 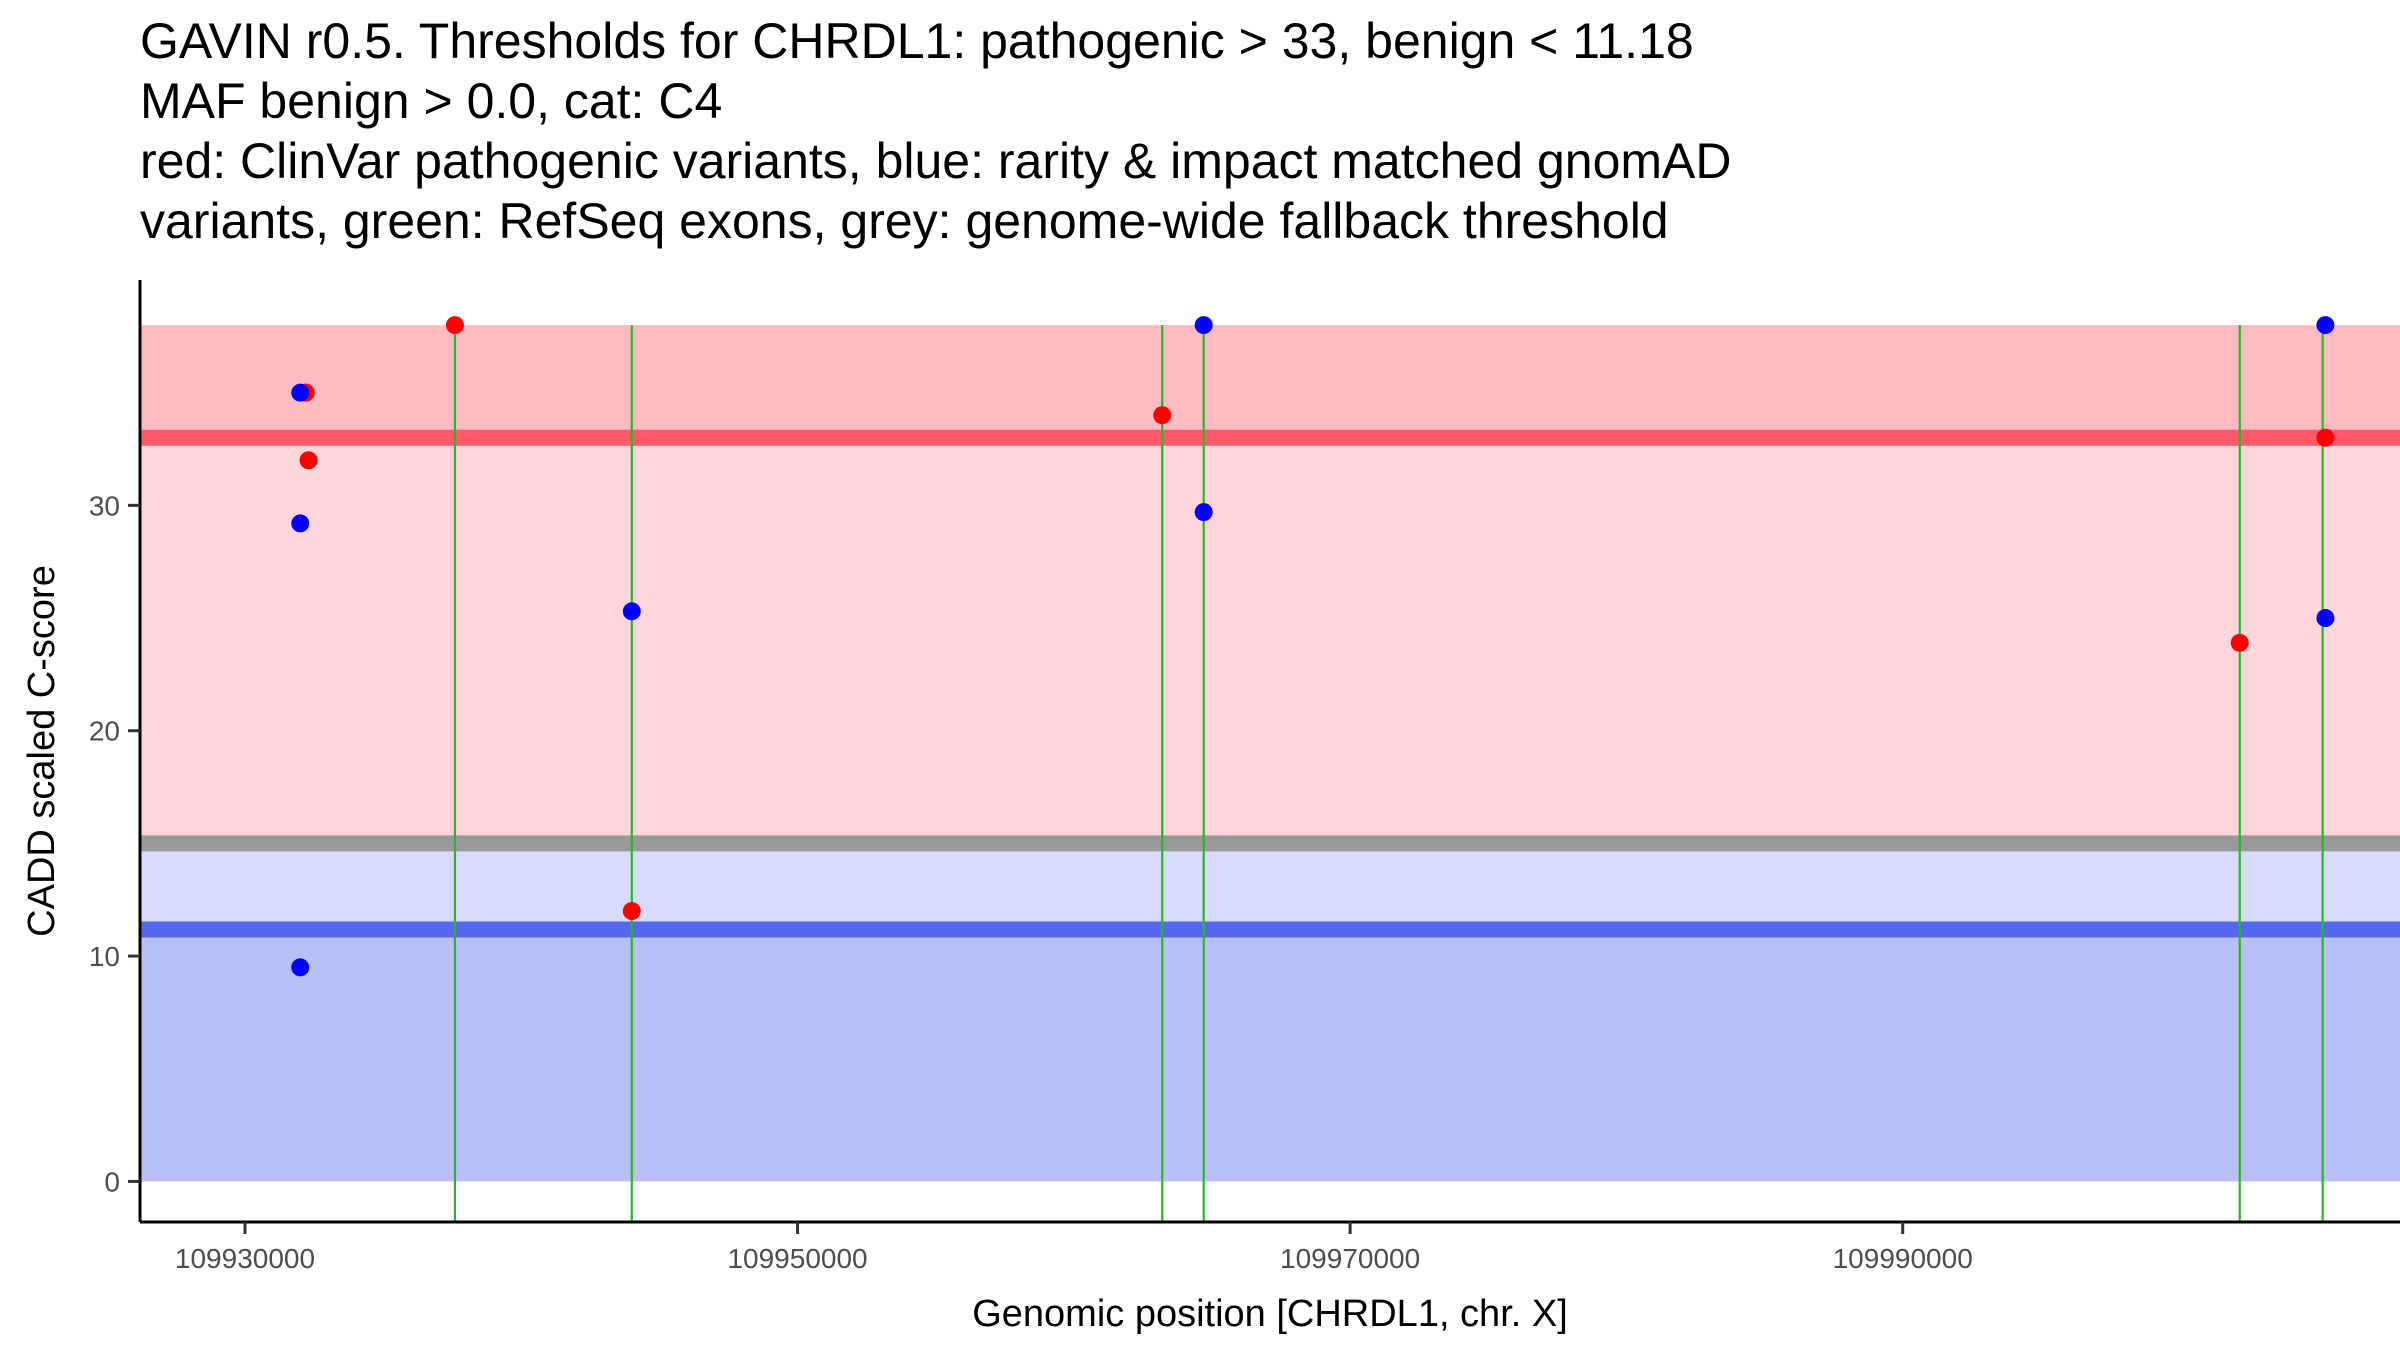 What do you see at coordinates (797, 1258) in the screenshot?
I see `x-tick-label-109950000: 109950000` at bounding box center [797, 1258].